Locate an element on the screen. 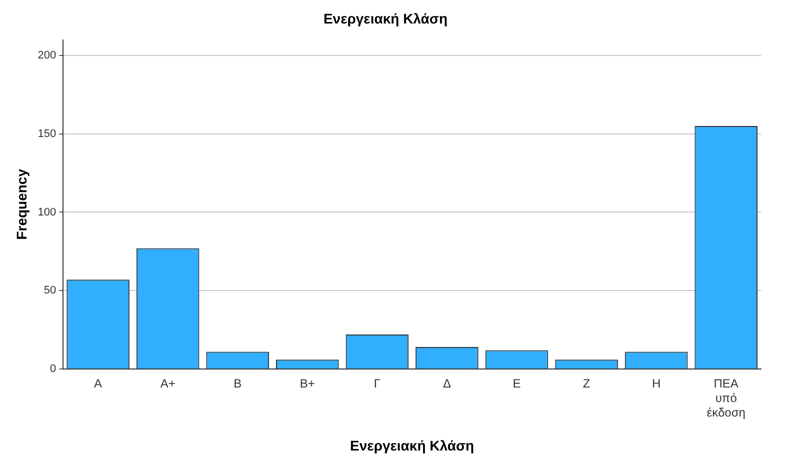  y-tick-label: 0 is located at coordinates (53, 369).